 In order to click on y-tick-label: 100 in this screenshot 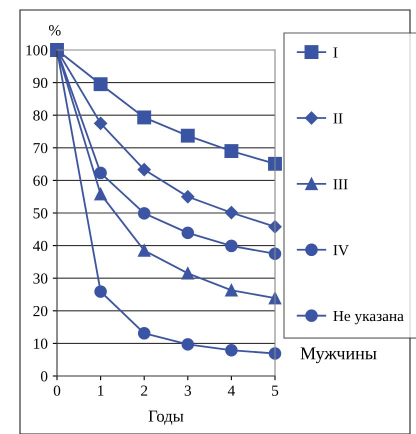, I will do `click(37, 50)`.